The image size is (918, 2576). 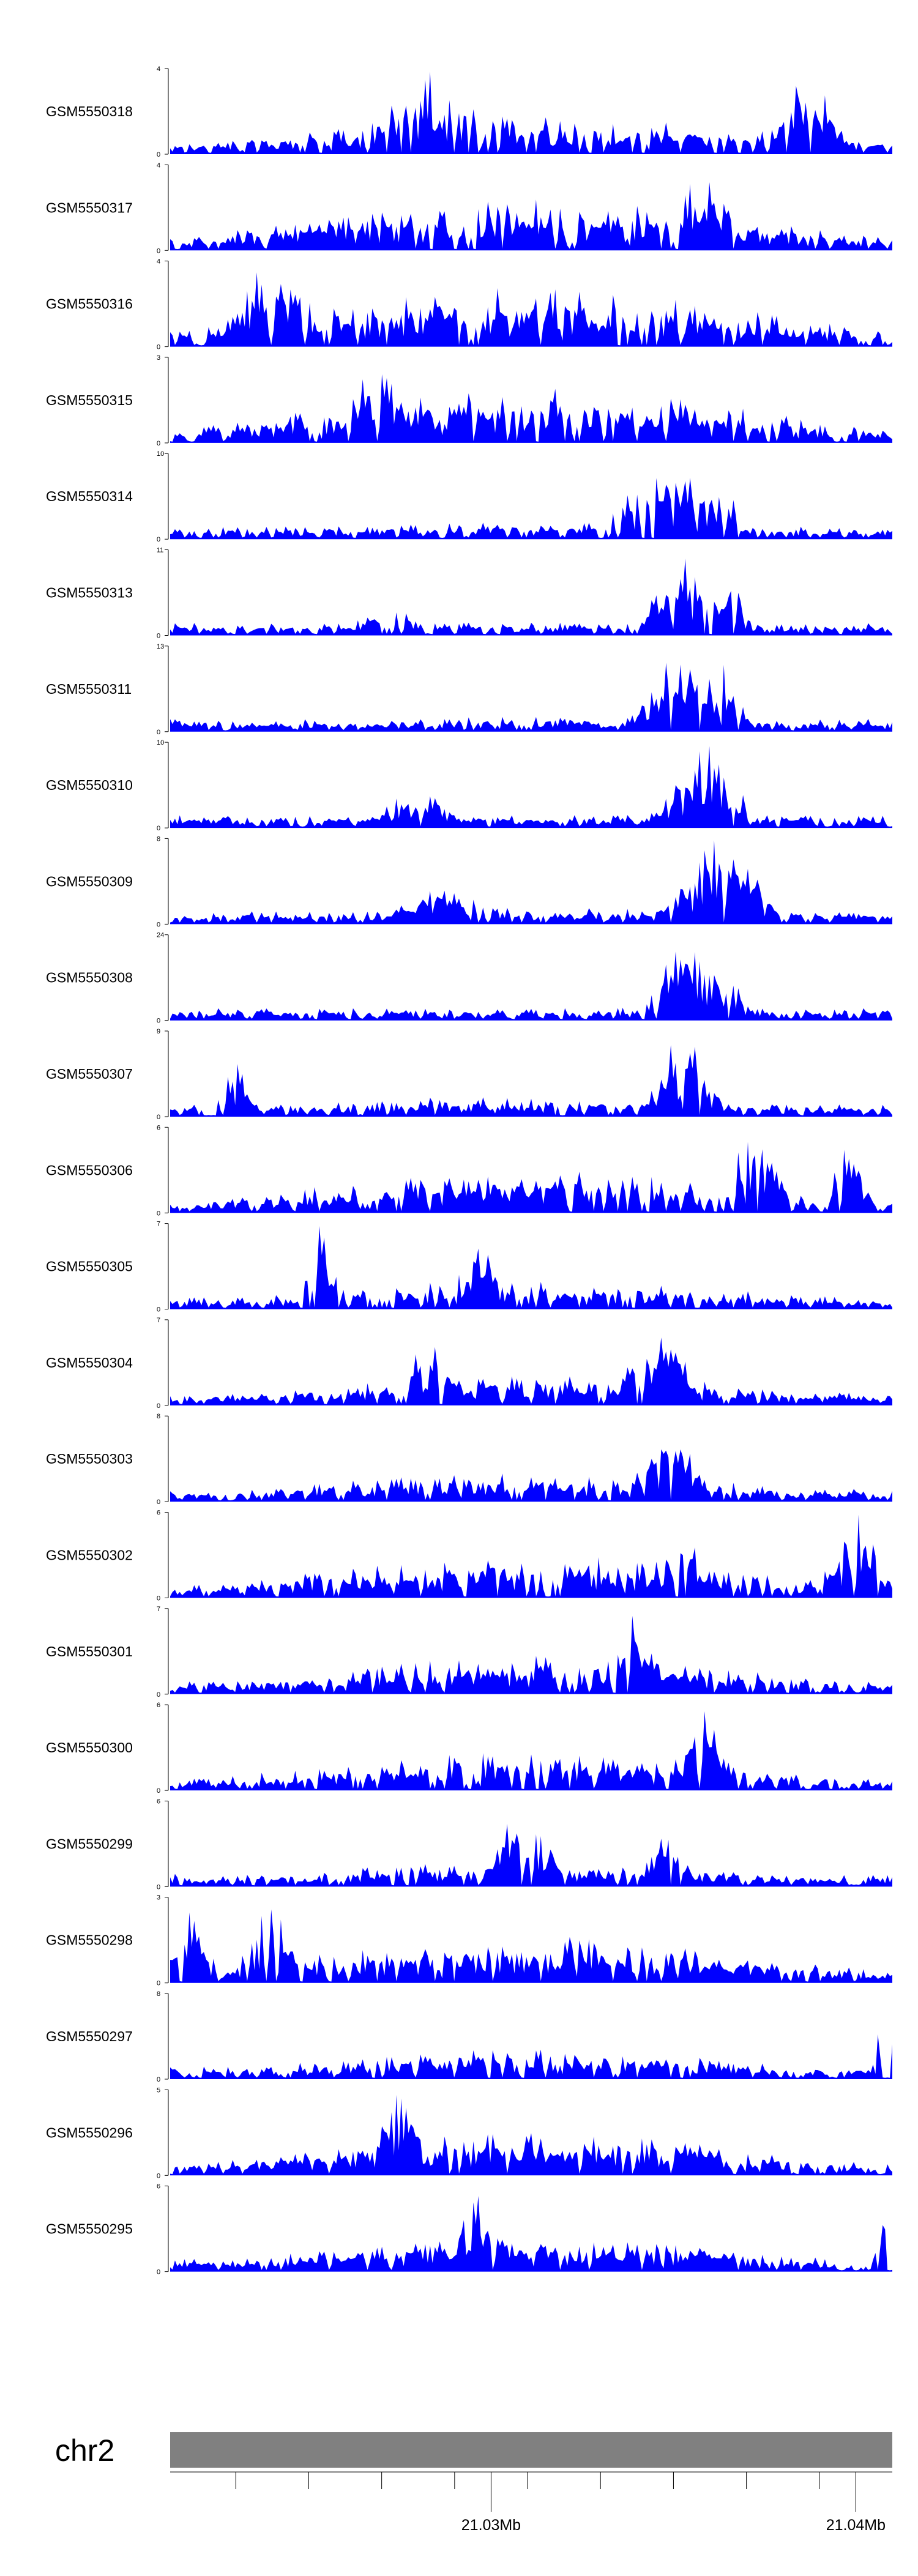 I want to click on track-label: GSM5550307, so click(x=89, y=1074).